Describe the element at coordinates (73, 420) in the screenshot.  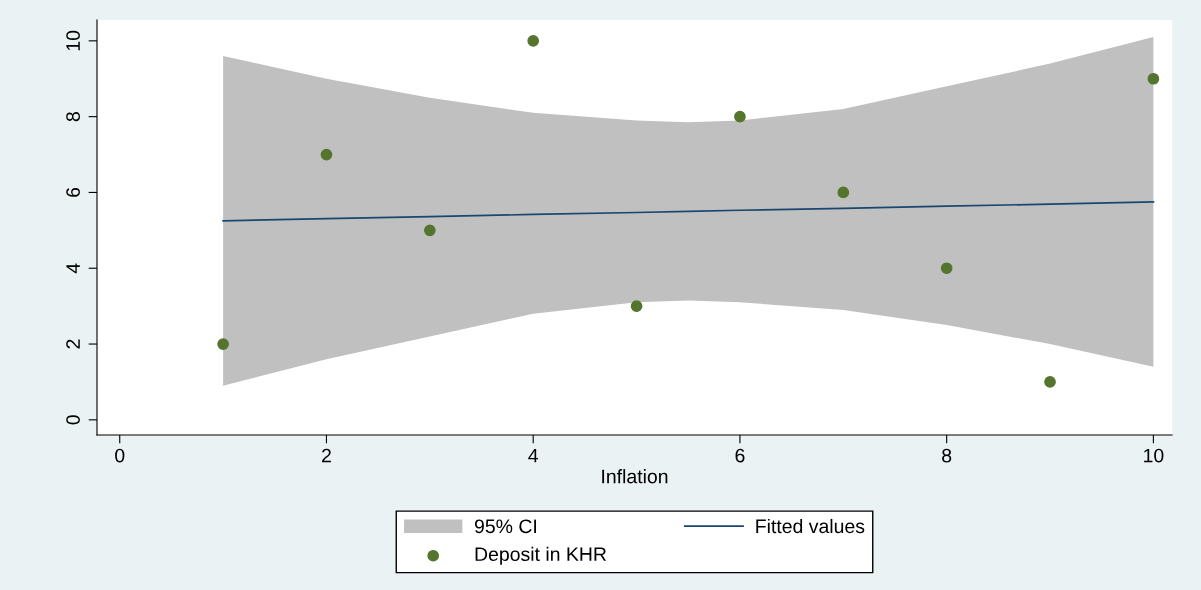
I see `y-tick-label: 0` at that location.